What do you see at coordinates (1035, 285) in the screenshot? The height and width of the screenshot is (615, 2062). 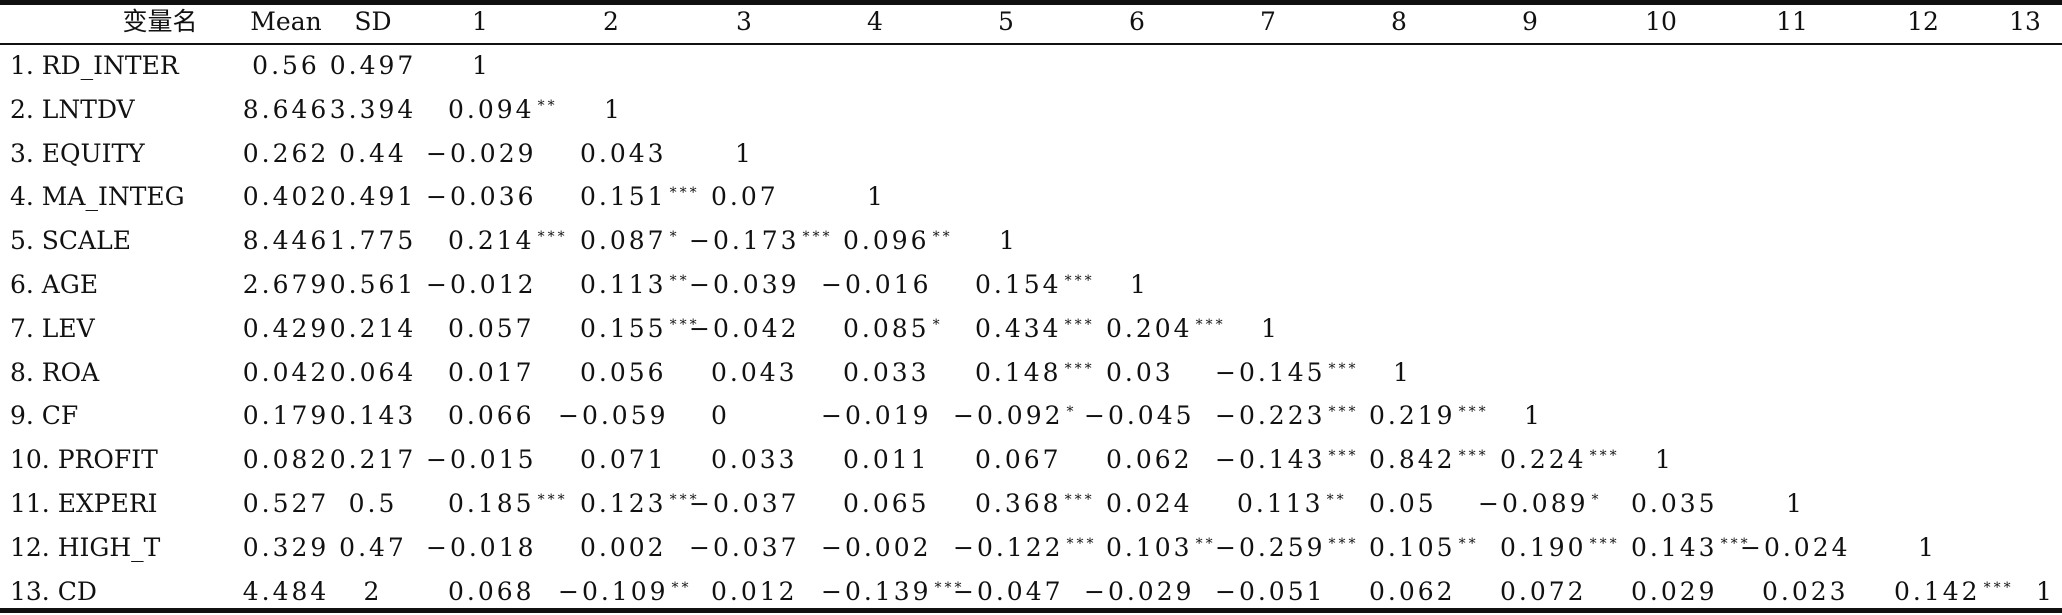 I see `correlation-cell: 0.154 ***` at bounding box center [1035, 285].